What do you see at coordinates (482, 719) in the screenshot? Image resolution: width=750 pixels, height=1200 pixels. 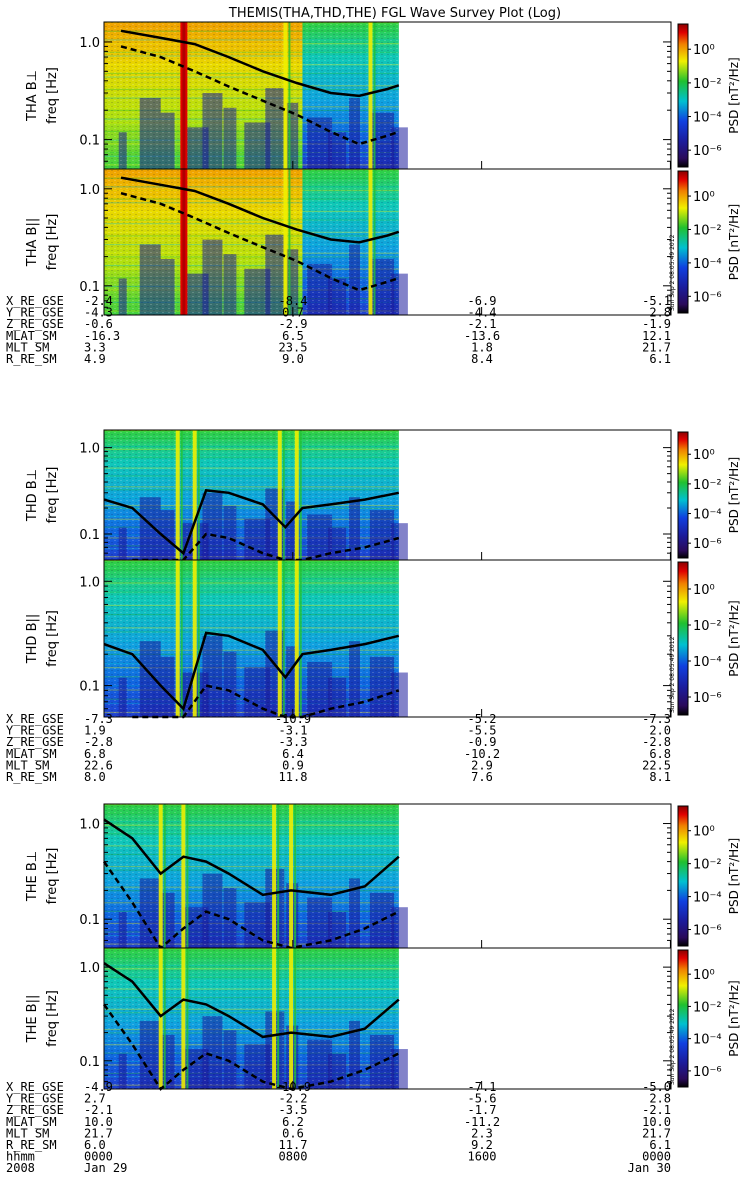 I see `ephemeris-value: -5.2` at bounding box center [482, 719].